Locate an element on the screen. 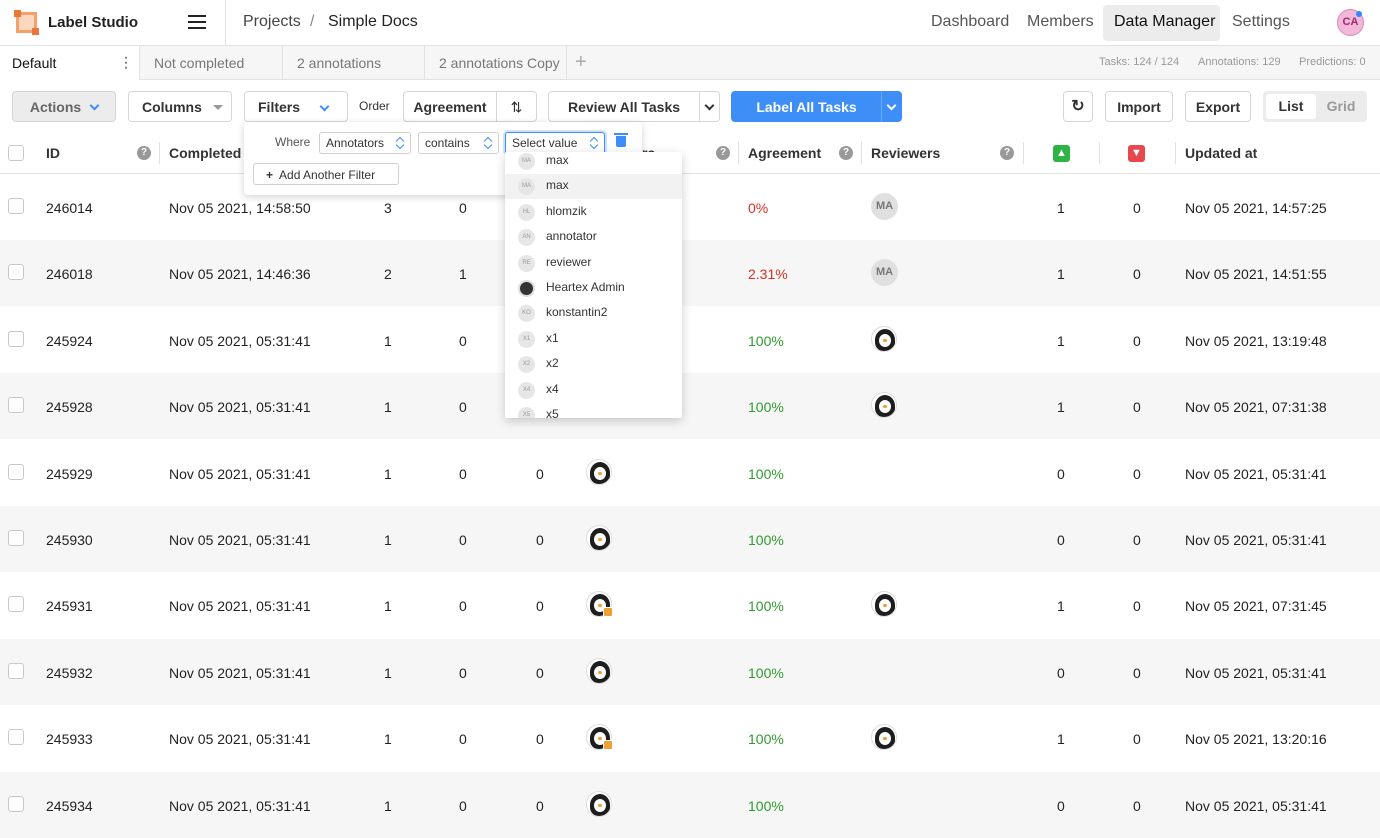 This screenshot has width=1380, height=838. brand-name: Label Studio is located at coordinates (93, 22).